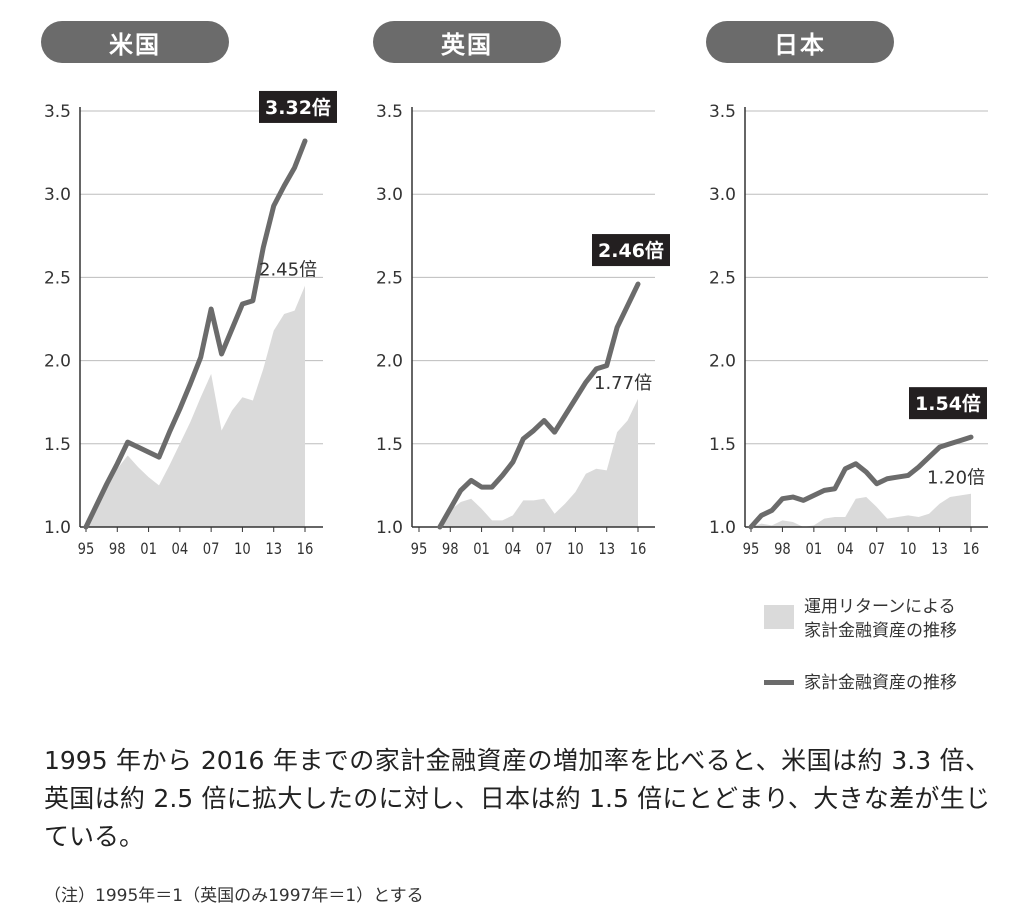 The image size is (1028, 919). Describe the element at coordinates (538, 462) in the screenshot. I see `area-series-uk` at that location.